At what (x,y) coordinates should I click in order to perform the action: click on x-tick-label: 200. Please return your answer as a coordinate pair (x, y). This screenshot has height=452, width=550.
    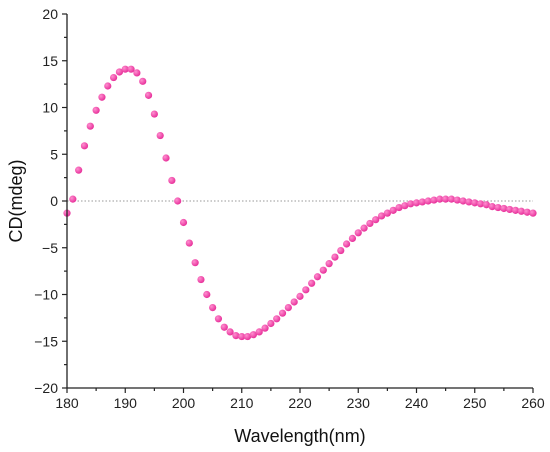
    Looking at the image, I should click on (184, 403).